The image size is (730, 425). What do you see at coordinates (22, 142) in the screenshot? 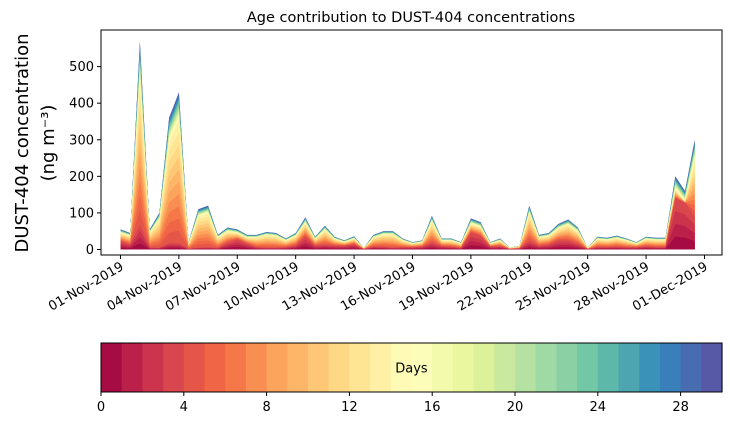
I see `y-axis-label-line1: DUST-404 concentration` at bounding box center [22, 142].